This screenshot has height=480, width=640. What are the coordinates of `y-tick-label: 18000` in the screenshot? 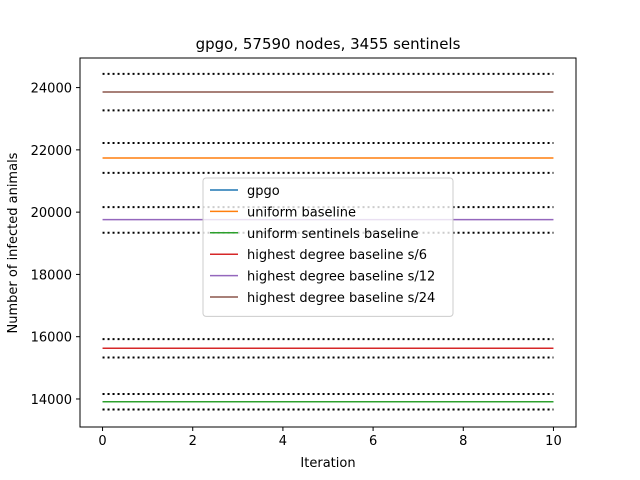 It's located at (51, 275).